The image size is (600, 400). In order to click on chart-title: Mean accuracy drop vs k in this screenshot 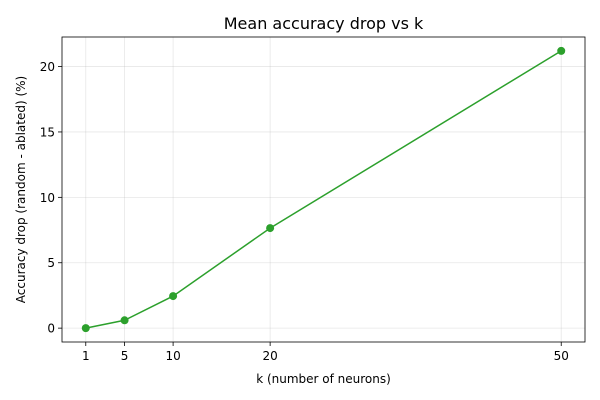, I will do `click(324, 23)`.